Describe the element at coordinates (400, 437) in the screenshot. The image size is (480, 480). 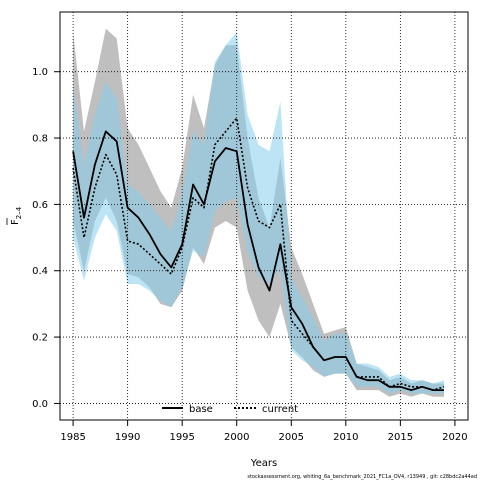
I see `x-tick-label-2015: 2015` at that location.